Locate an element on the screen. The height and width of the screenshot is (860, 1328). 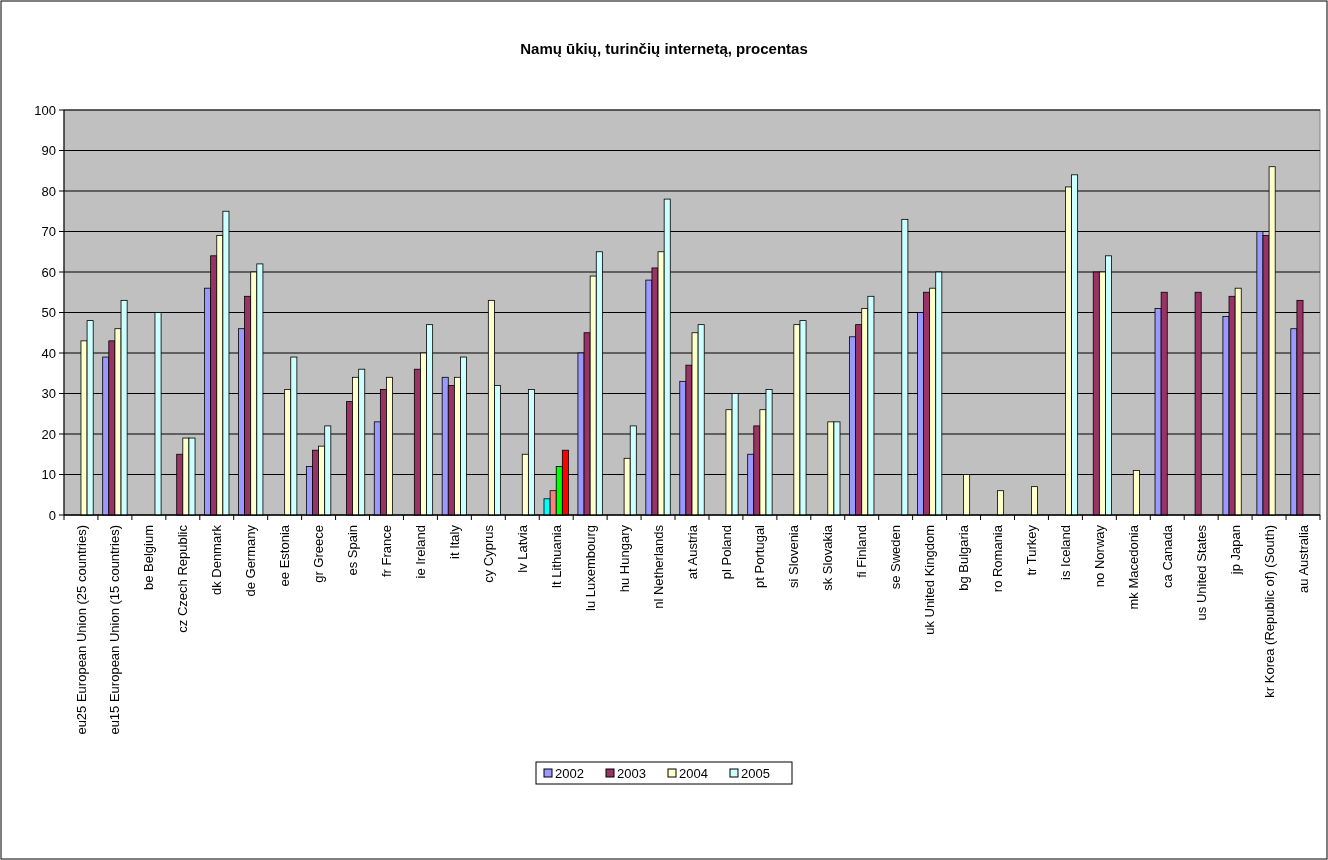
legend-label: 2005 is located at coordinates (755, 773).